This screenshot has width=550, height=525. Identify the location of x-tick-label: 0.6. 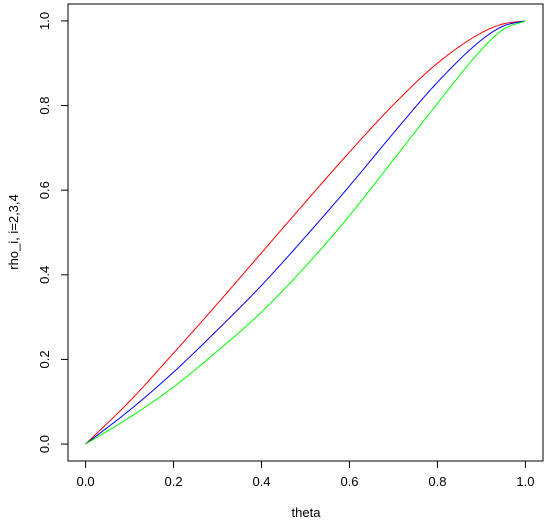
(349, 481).